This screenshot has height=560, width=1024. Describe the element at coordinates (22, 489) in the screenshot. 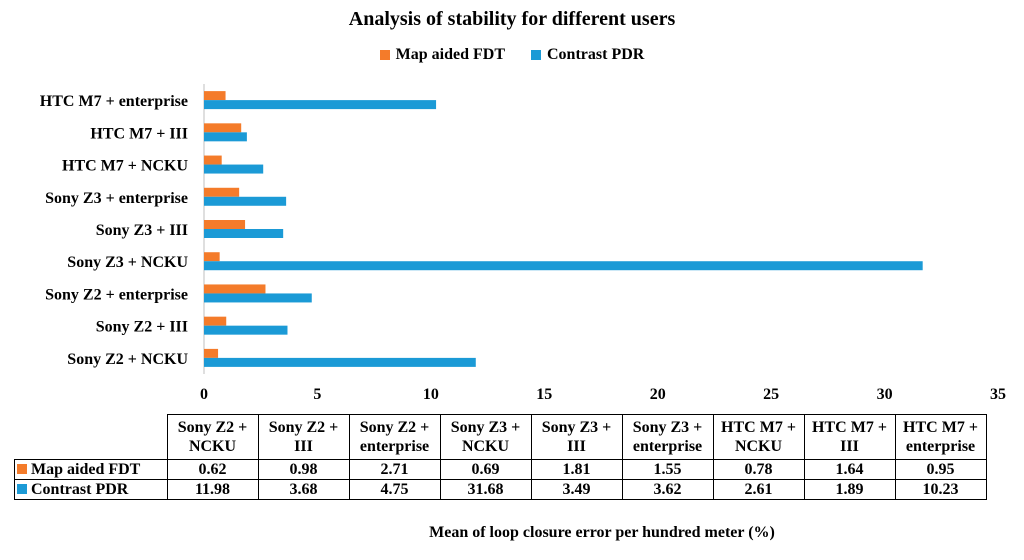

I see `table-swatch-contrast-pdr` at that location.